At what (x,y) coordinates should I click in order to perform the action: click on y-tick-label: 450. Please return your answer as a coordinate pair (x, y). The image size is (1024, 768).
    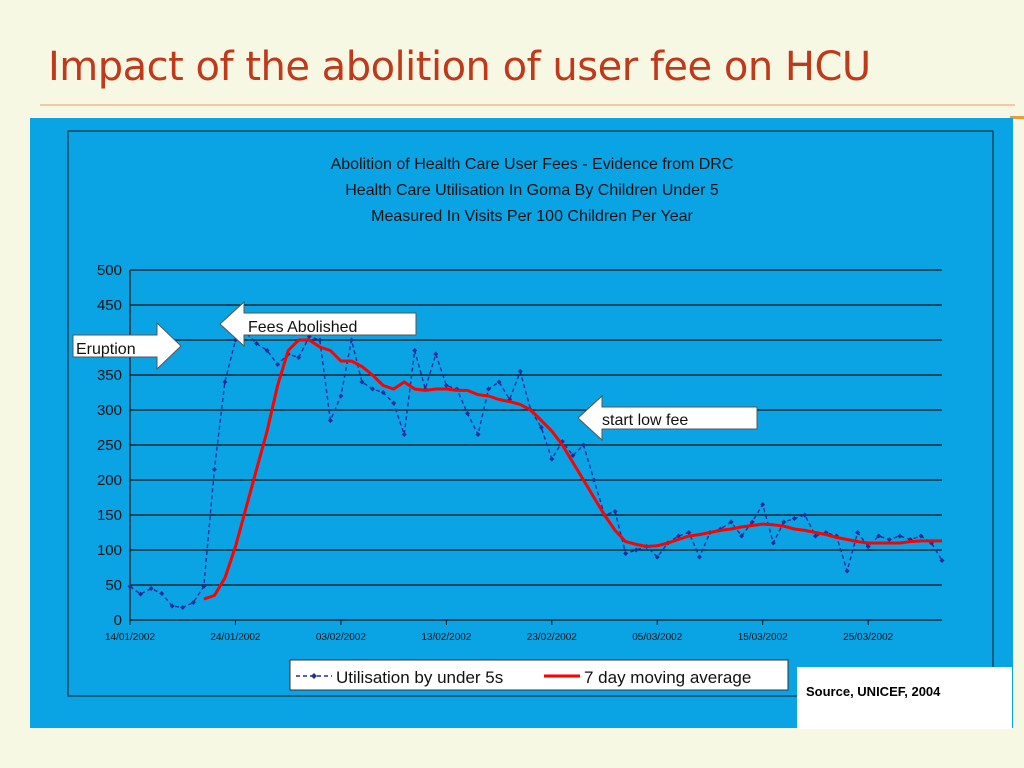
    Looking at the image, I should click on (109, 305).